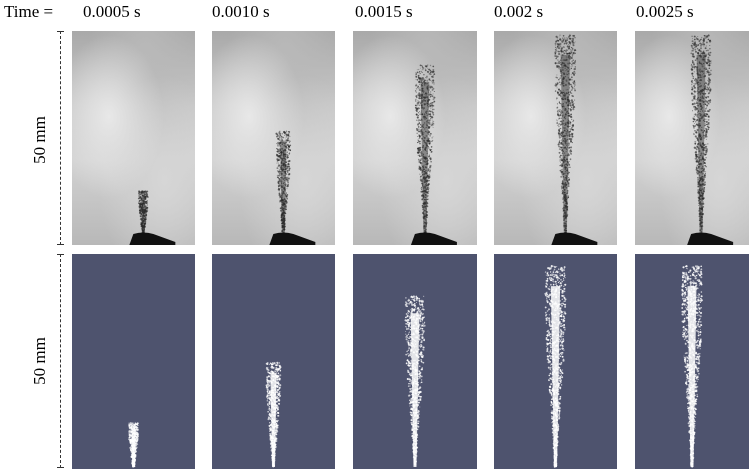 The image size is (749, 469). What do you see at coordinates (39, 361) in the screenshot?
I see `scale-label-bottom: 50 mm` at bounding box center [39, 361].